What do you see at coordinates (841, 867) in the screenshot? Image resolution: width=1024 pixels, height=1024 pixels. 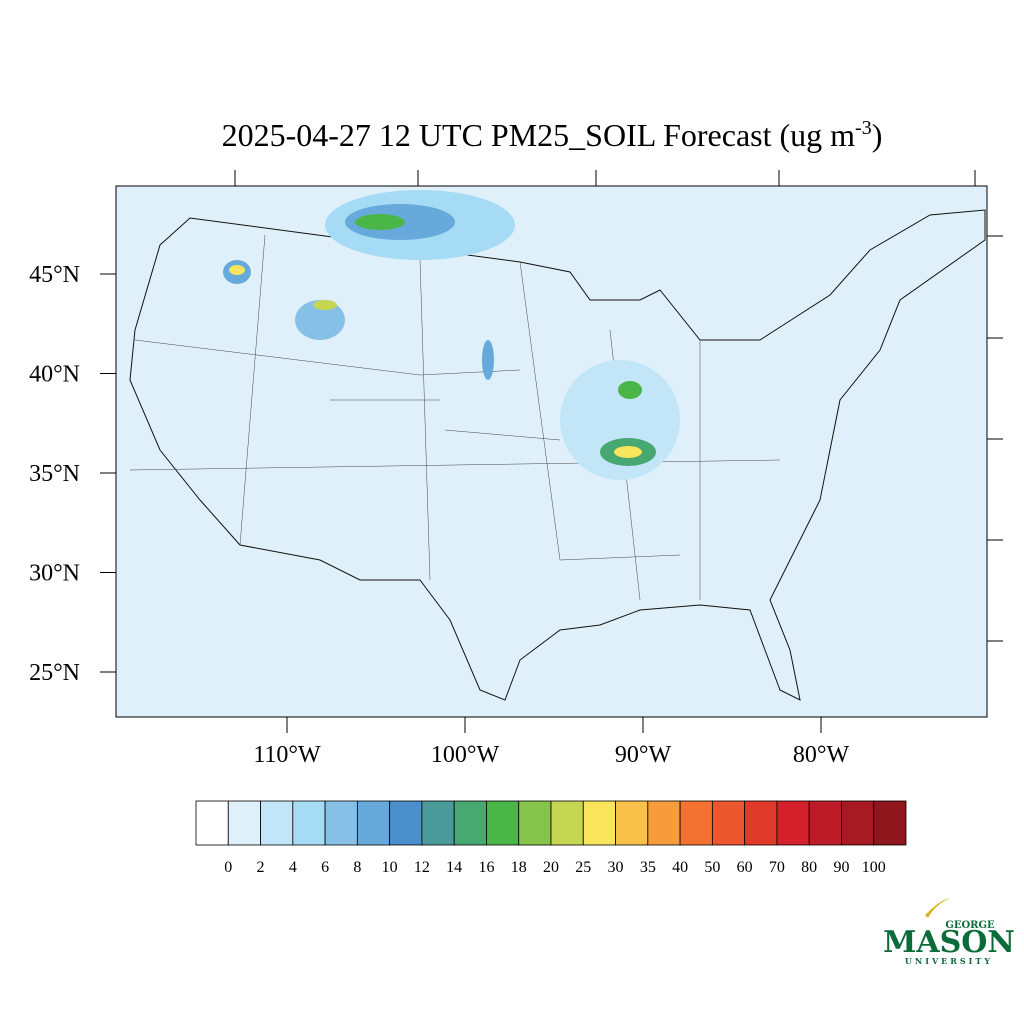 I see `colorbar-label: 90` at bounding box center [841, 867].